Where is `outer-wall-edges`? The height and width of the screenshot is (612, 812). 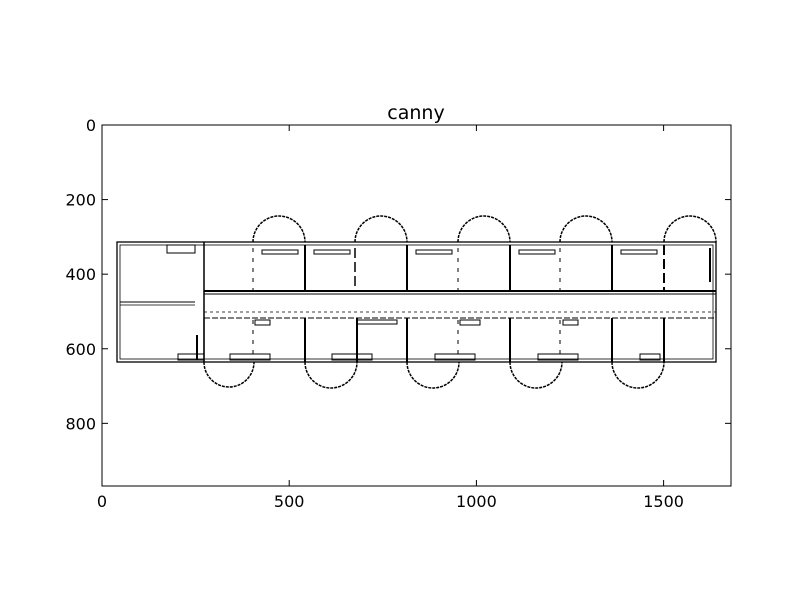 outer-wall-edges is located at coordinates (416, 302).